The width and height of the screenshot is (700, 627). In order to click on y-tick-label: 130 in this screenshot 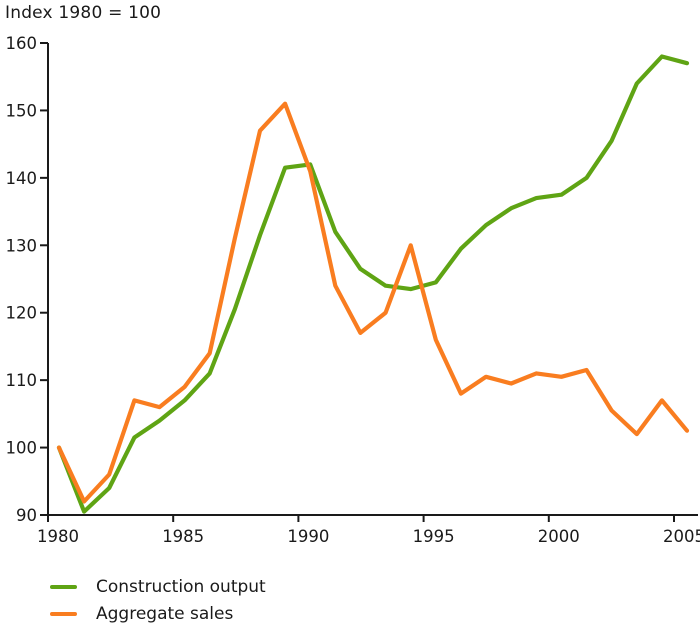, I will do `click(22, 245)`.